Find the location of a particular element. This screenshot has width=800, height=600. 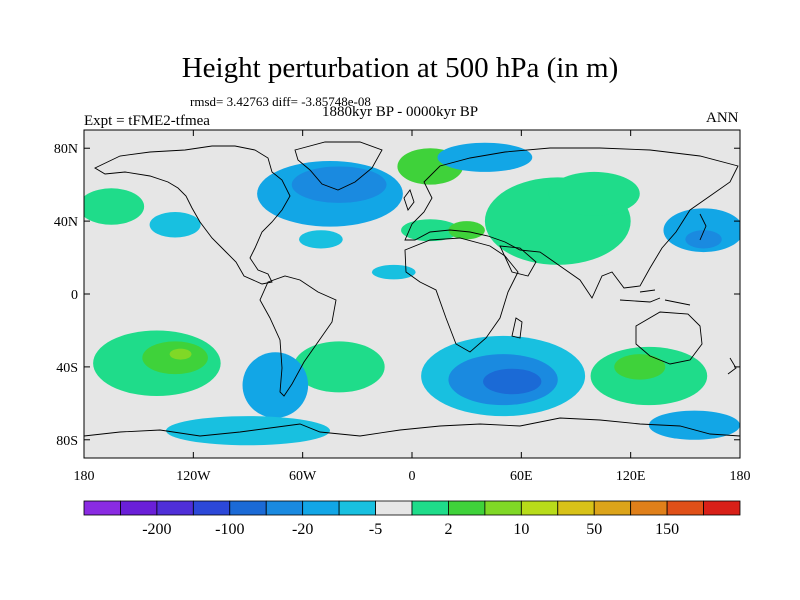

coastline-australia is located at coordinates (669, 338).